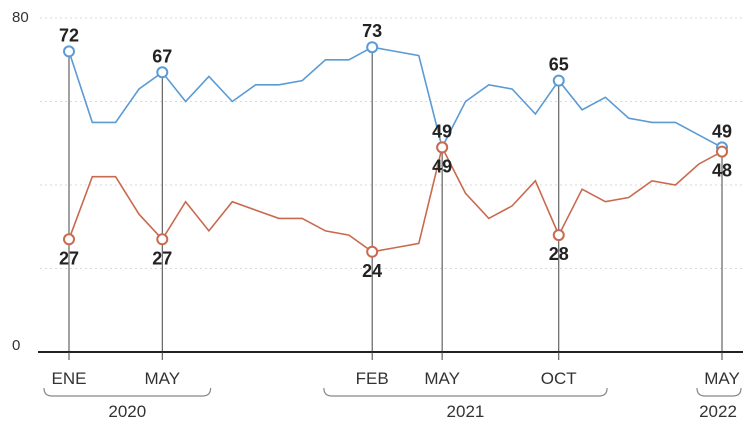 The height and width of the screenshot is (422, 743). I want to click on data-label-red-4: 27, so click(162, 258).